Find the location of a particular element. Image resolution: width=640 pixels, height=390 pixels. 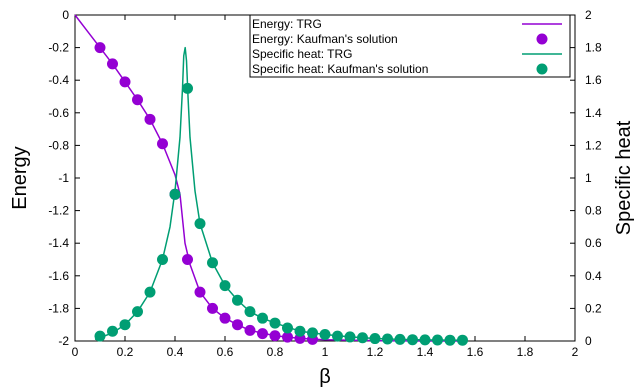

y-left-tick-label: -1.8 is located at coordinates (58, 308).